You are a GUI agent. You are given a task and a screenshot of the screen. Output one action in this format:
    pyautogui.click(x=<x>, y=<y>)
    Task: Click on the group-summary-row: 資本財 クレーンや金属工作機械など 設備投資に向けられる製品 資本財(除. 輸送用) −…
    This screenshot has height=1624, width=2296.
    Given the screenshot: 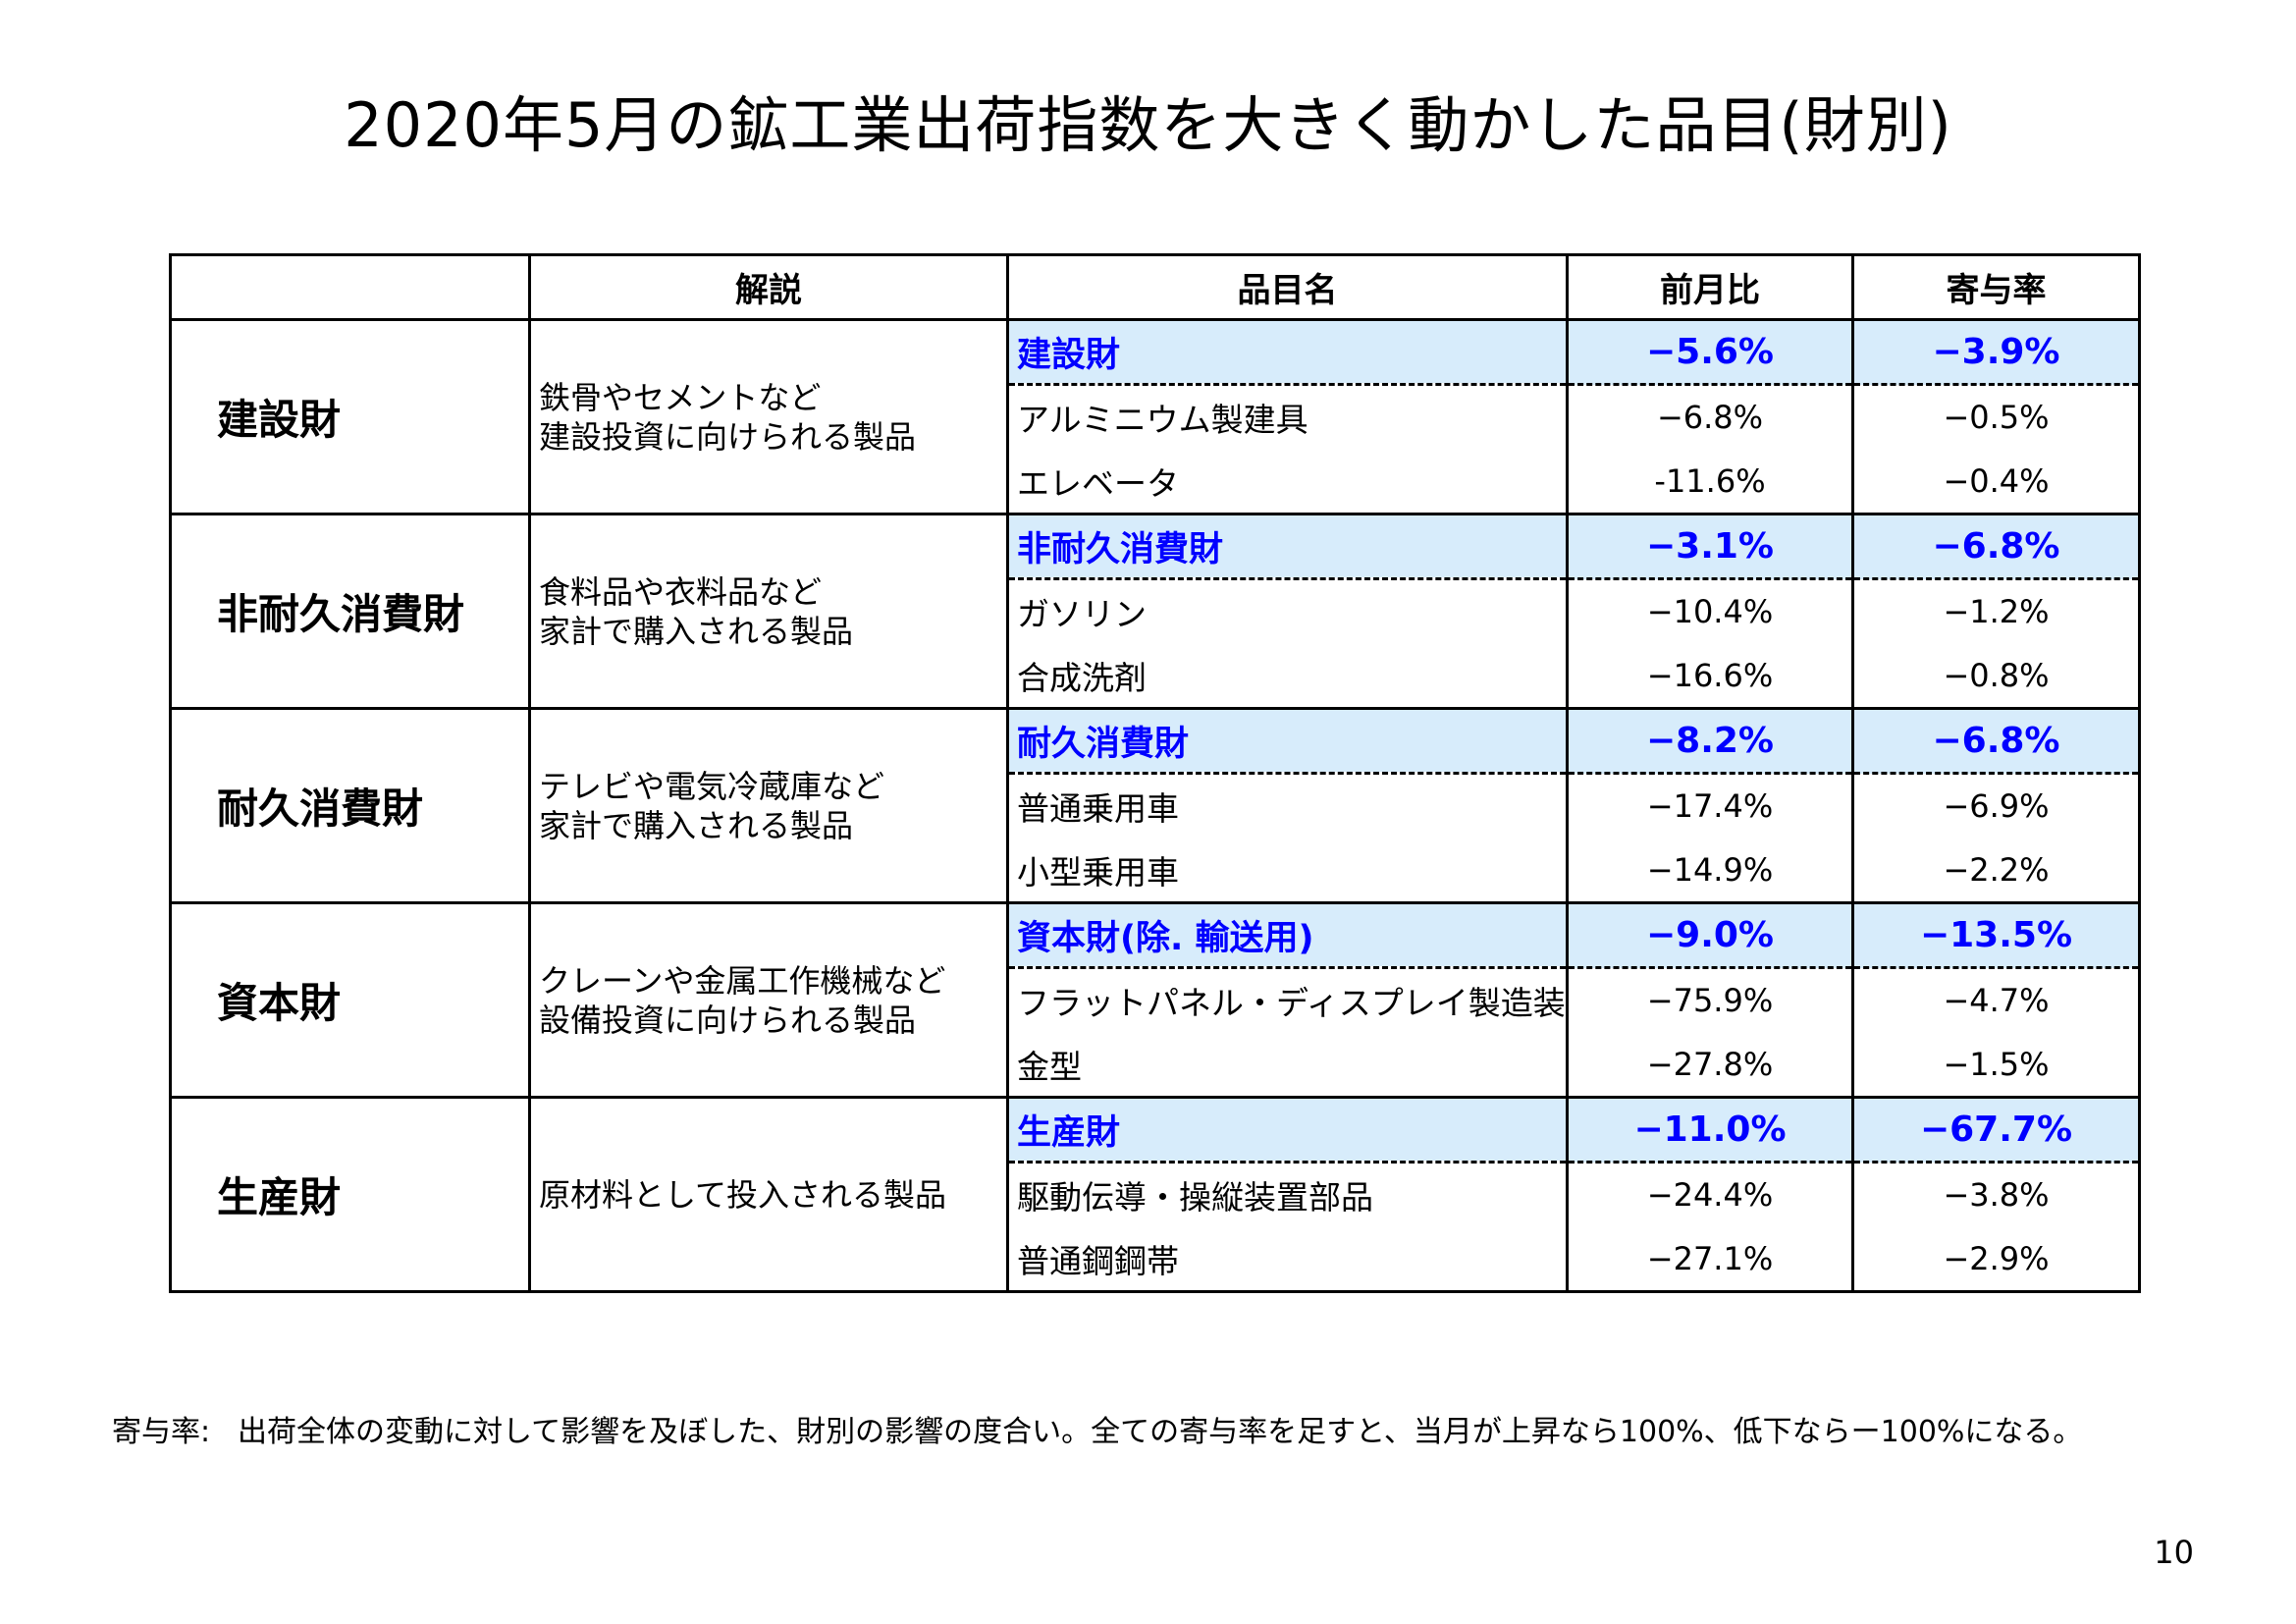 What is the action you would take?
    pyautogui.click(x=1155, y=1000)
    